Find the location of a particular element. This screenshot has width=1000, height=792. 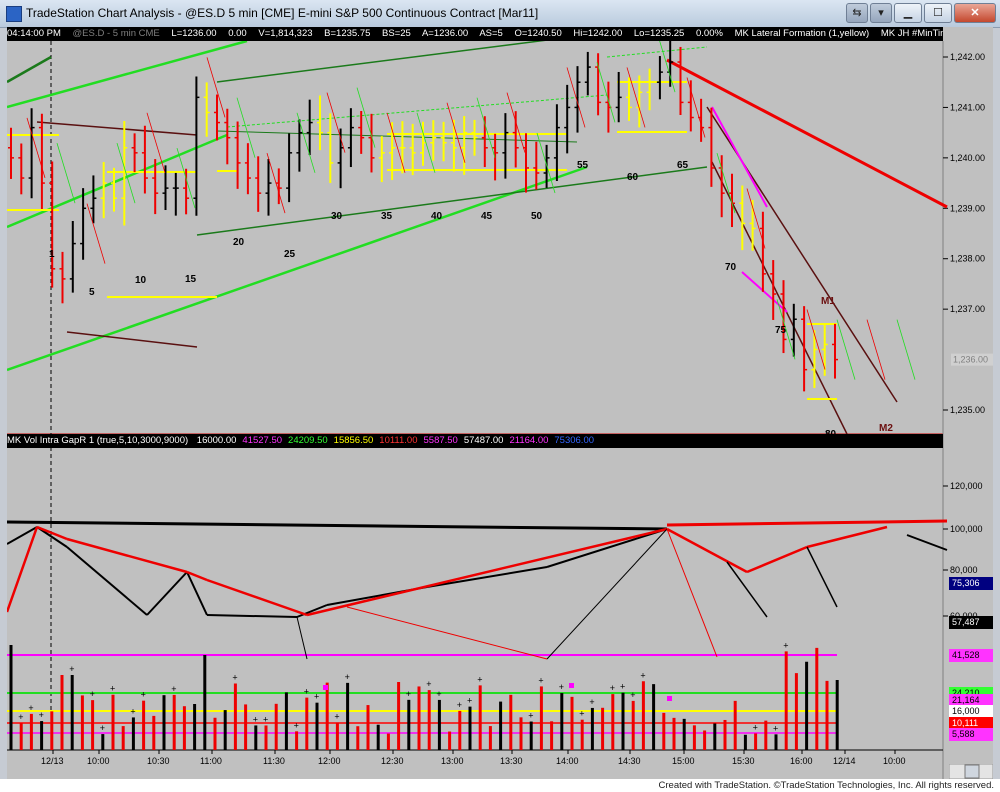

time-axis-label: 10:30 is located at coordinates (158, 761).